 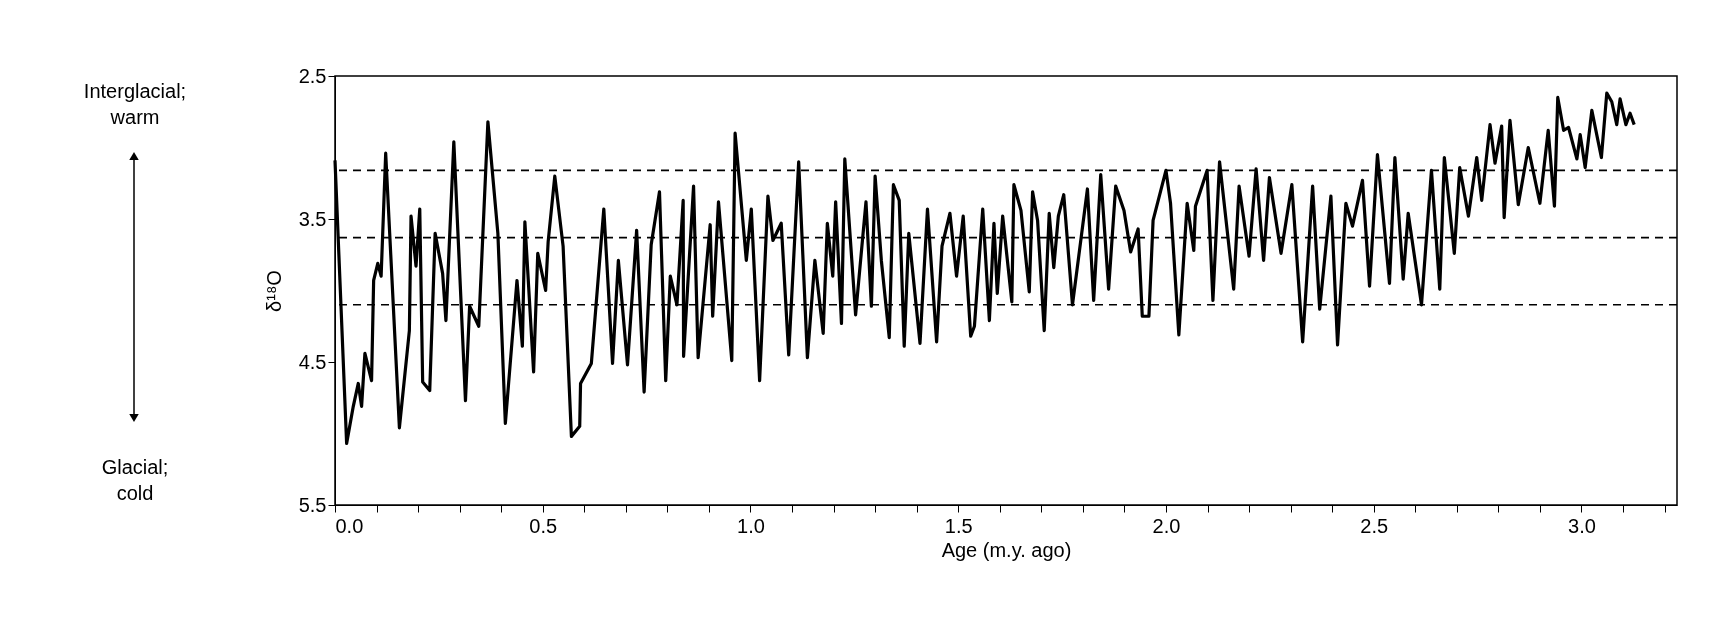 What do you see at coordinates (273, 291) in the screenshot?
I see `y-axis-title: δ¹⁸O` at bounding box center [273, 291].